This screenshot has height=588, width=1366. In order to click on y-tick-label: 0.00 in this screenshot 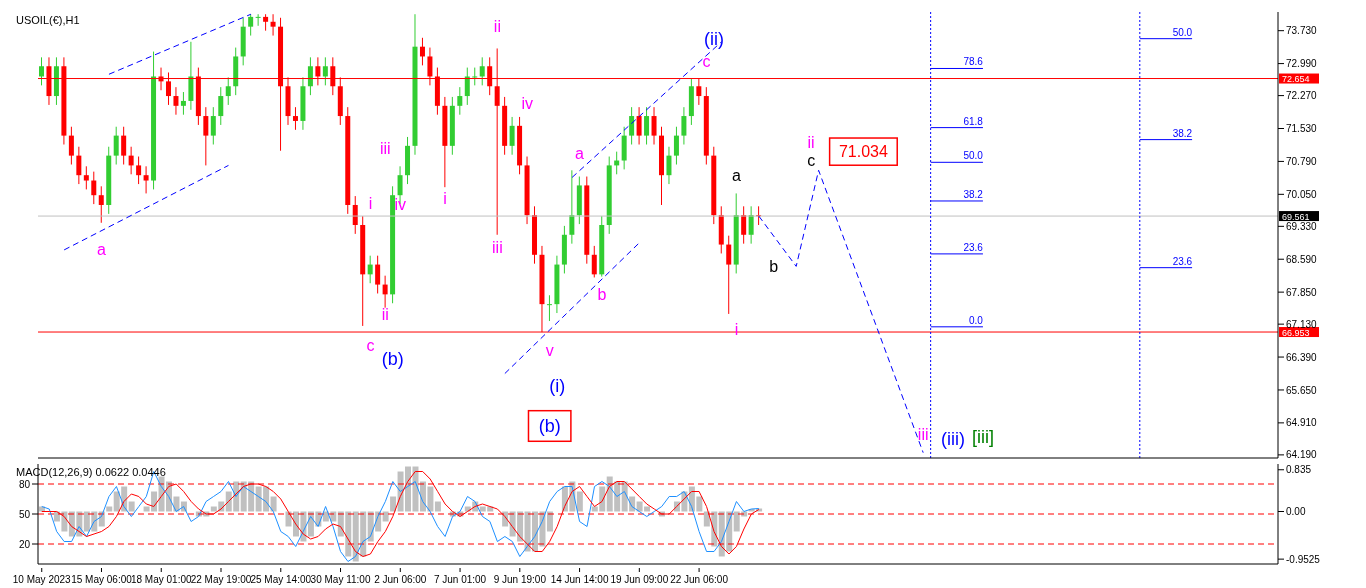, I will do `click(1296, 512)`.